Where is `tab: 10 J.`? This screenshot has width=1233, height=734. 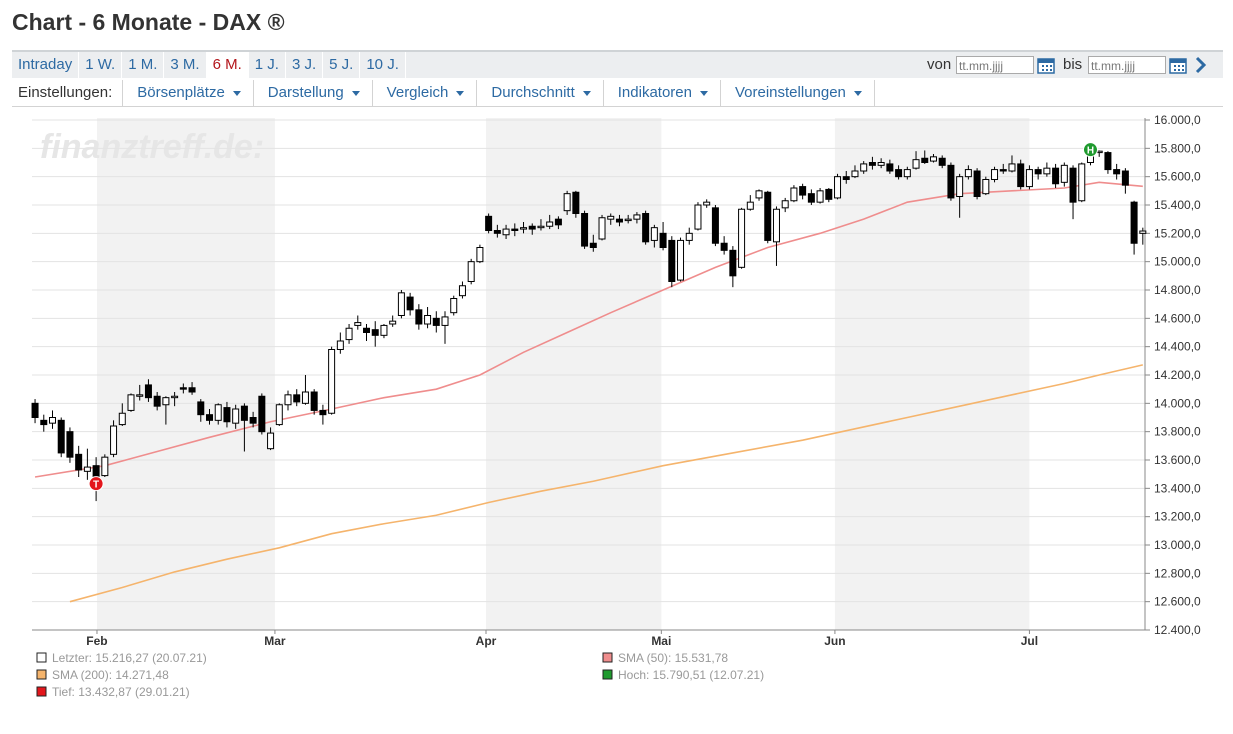
tab: 10 J. is located at coordinates (383, 65).